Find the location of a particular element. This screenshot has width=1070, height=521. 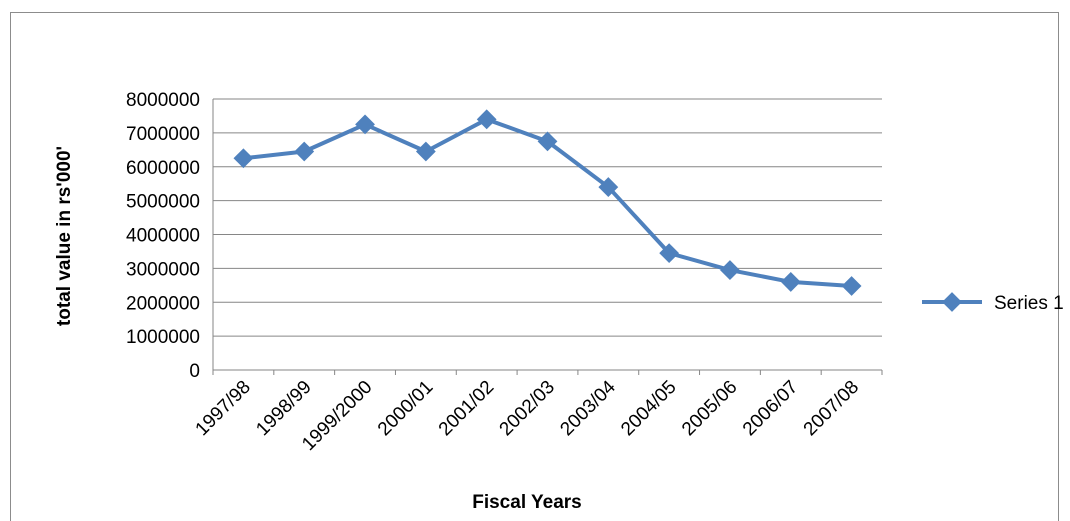

y-tick-label: 8000000 is located at coordinates (163, 100).